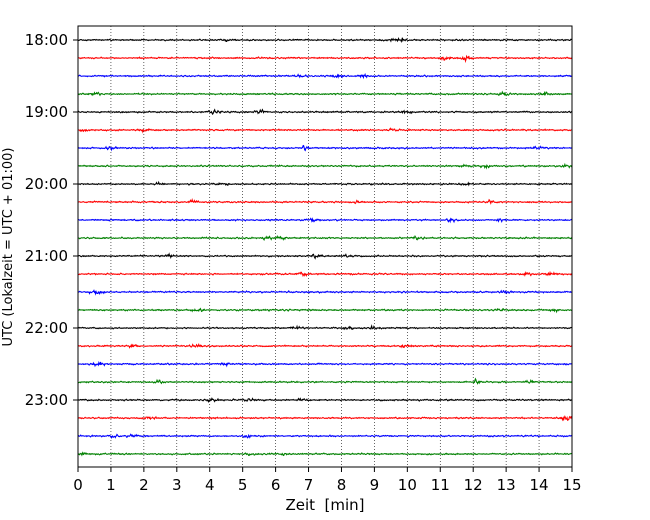  What do you see at coordinates (375, 485) in the screenshot?
I see `x-tick-label: 9` at bounding box center [375, 485].